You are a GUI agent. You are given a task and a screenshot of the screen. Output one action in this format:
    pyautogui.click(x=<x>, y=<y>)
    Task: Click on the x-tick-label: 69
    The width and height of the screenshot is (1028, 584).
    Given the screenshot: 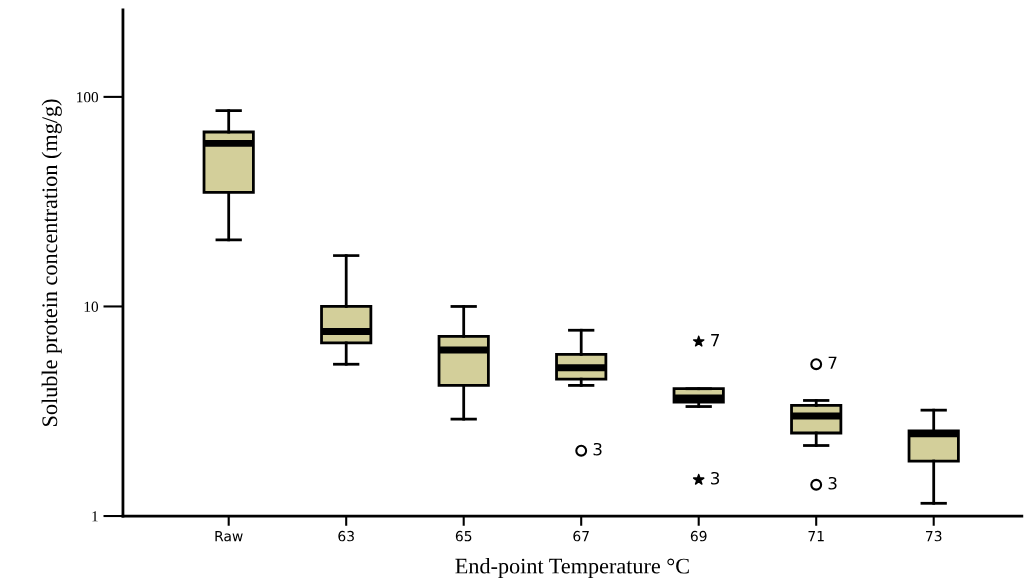 What is the action you would take?
    pyautogui.click(x=698, y=536)
    